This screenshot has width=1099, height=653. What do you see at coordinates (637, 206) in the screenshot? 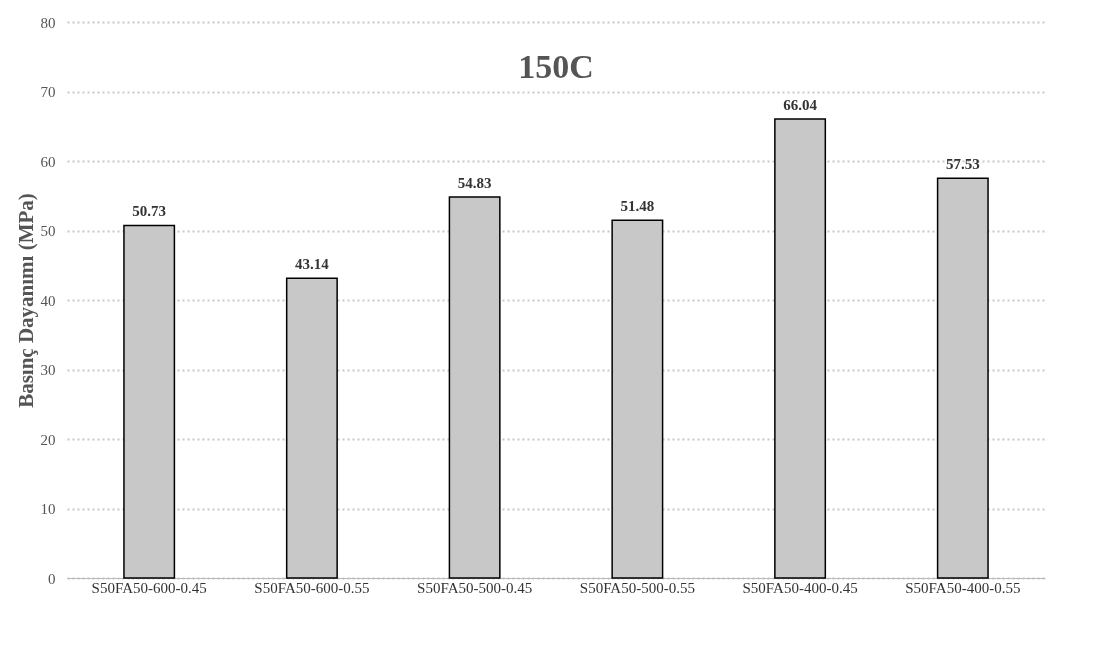
I see `data-label: 51.48` at bounding box center [637, 206].